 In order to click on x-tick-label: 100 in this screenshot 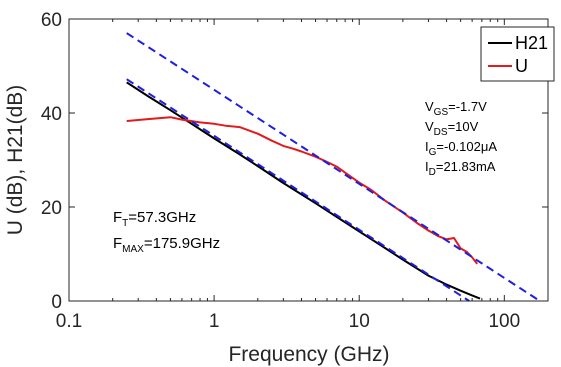, I will do `click(504, 321)`.